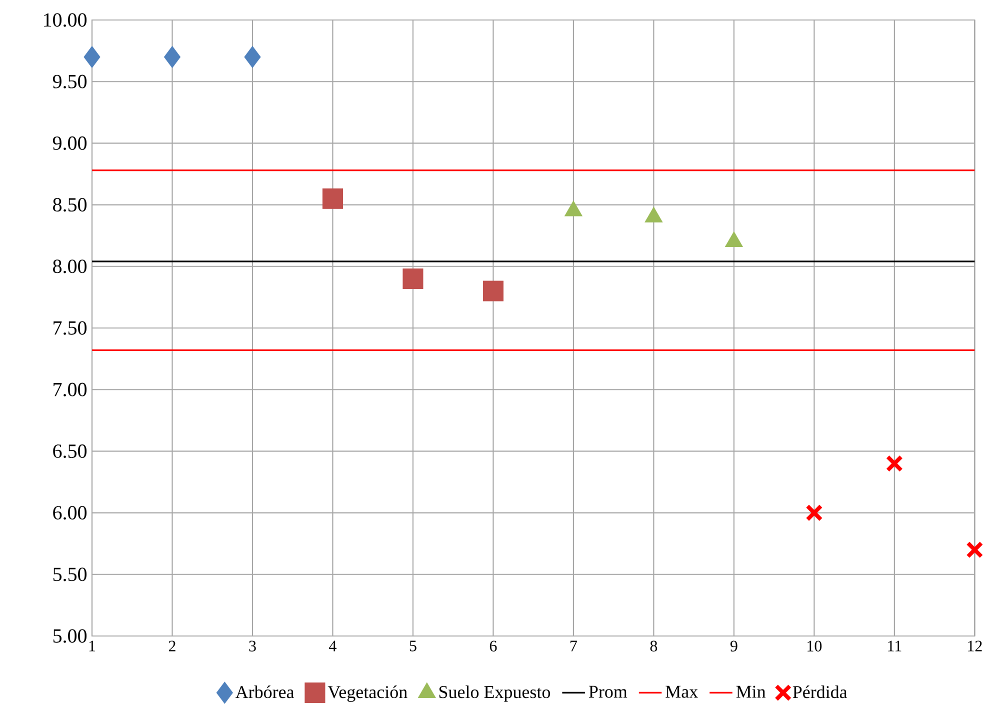 The image size is (992, 726). What do you see at coordinates (252, 646) in the screenshot?
I see `x-tick-label: 3` at bounding box center [252, 646].